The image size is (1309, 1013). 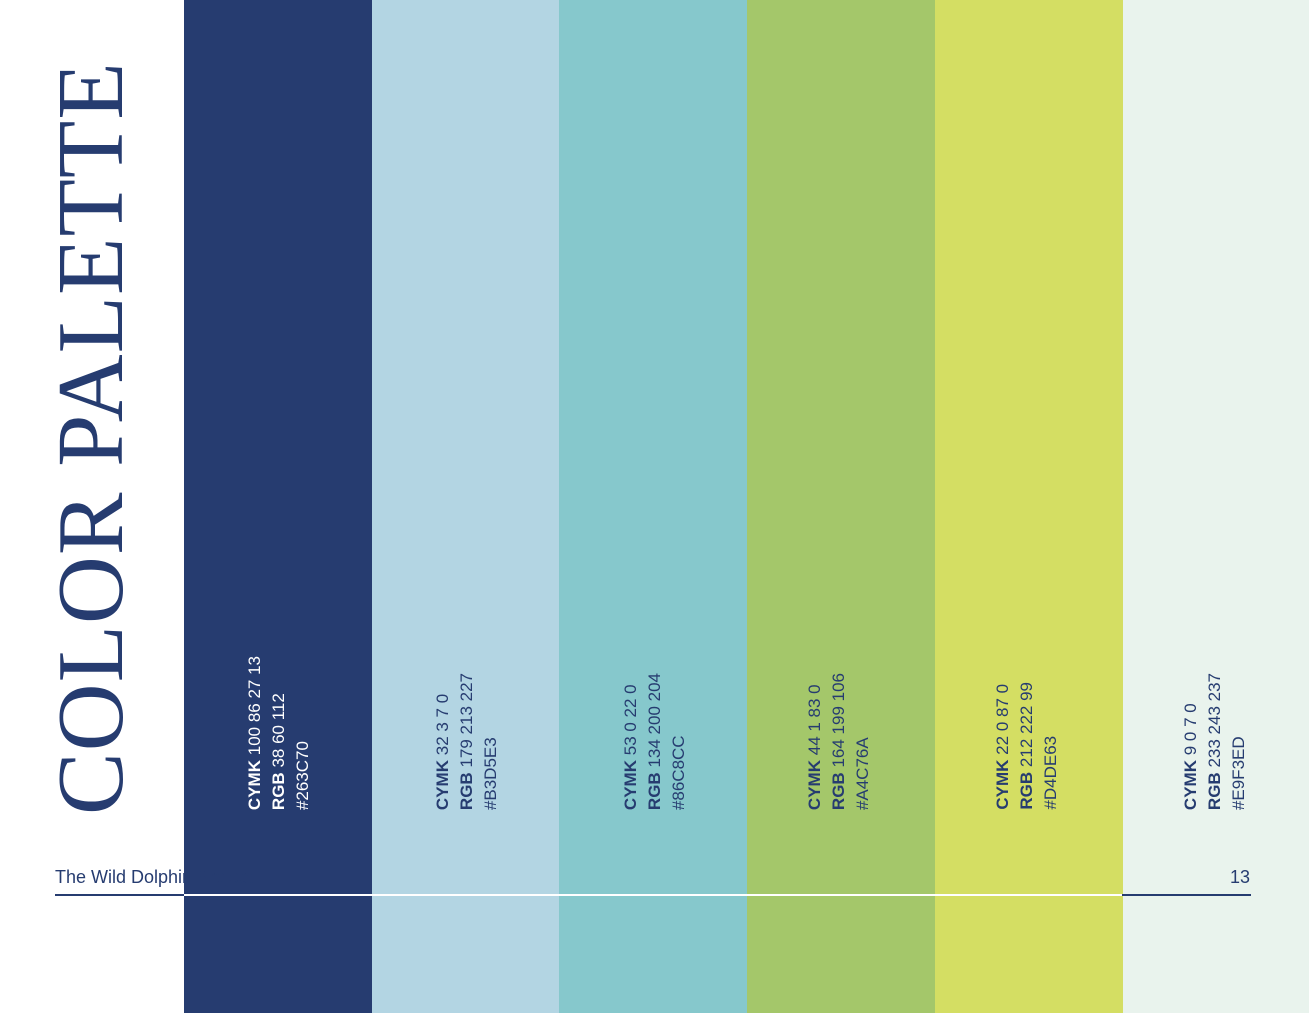 I want to click on swatch-info-mint: CYMK 9 0 7 0 RGB 233 243 237 #E9F3ED, so click(x=1215, y=741).